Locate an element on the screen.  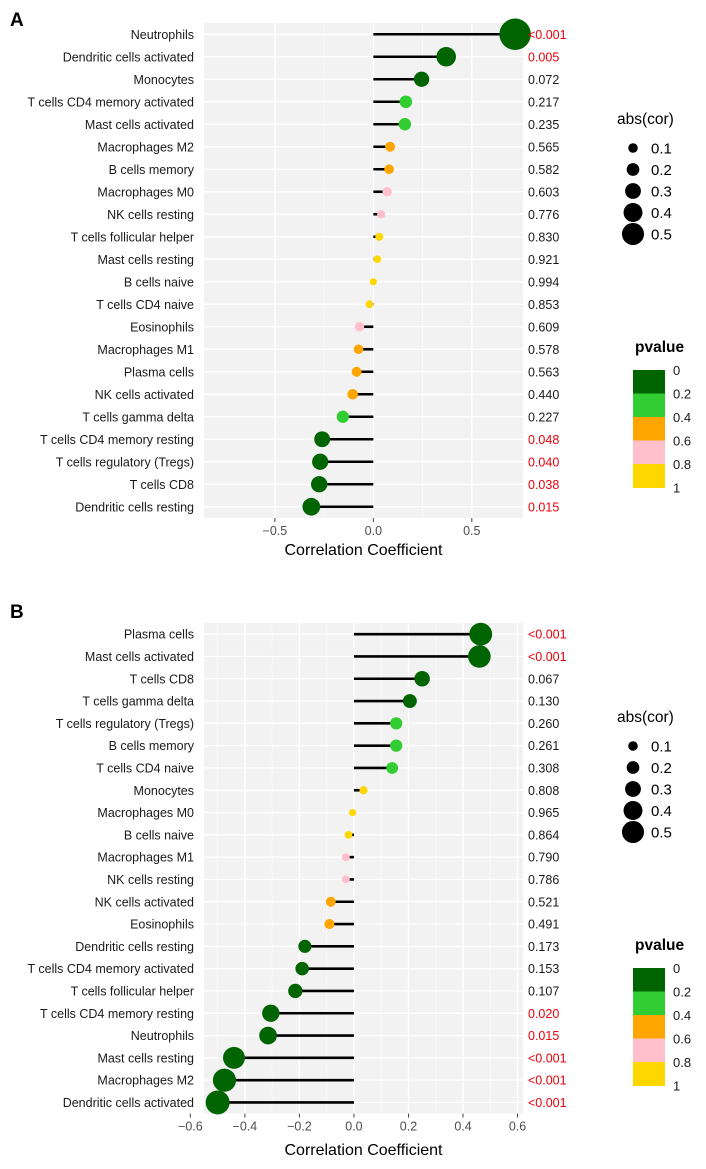
pvalue-label: 0.864 is located at coordinates (543, 835).